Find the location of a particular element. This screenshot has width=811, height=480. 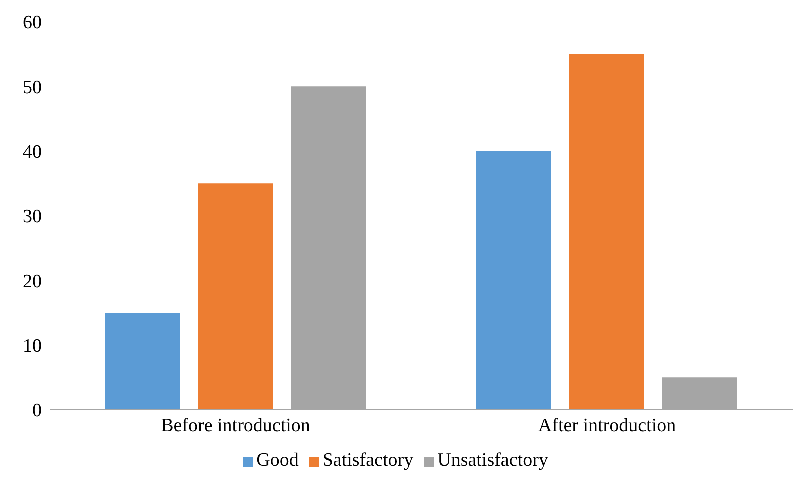

y-tick-label: 50 is located at coordinates (32, 87).